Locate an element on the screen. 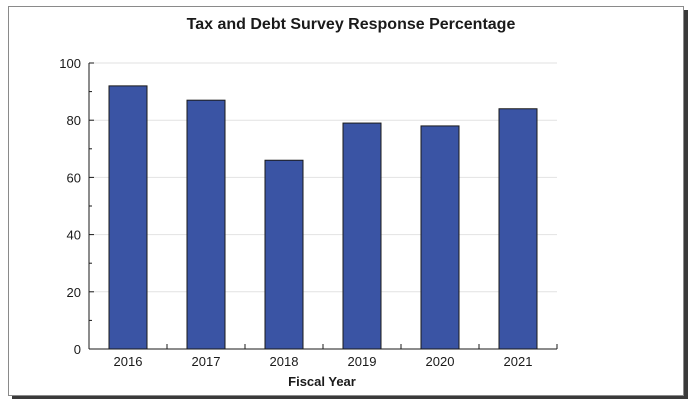 This screenshot has width=694, height=400. y-tick-label: 60 is located at coordinates (74, 177).